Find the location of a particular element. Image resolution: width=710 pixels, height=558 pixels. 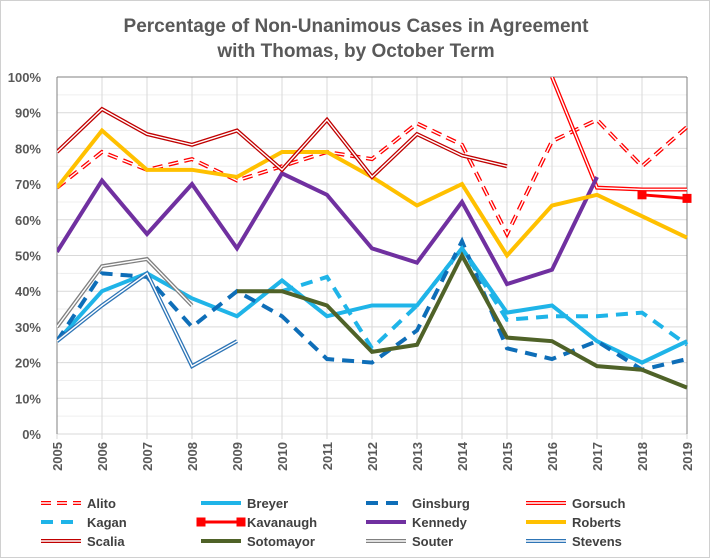

series-kavanaugh is located at coordinates (664, 196).